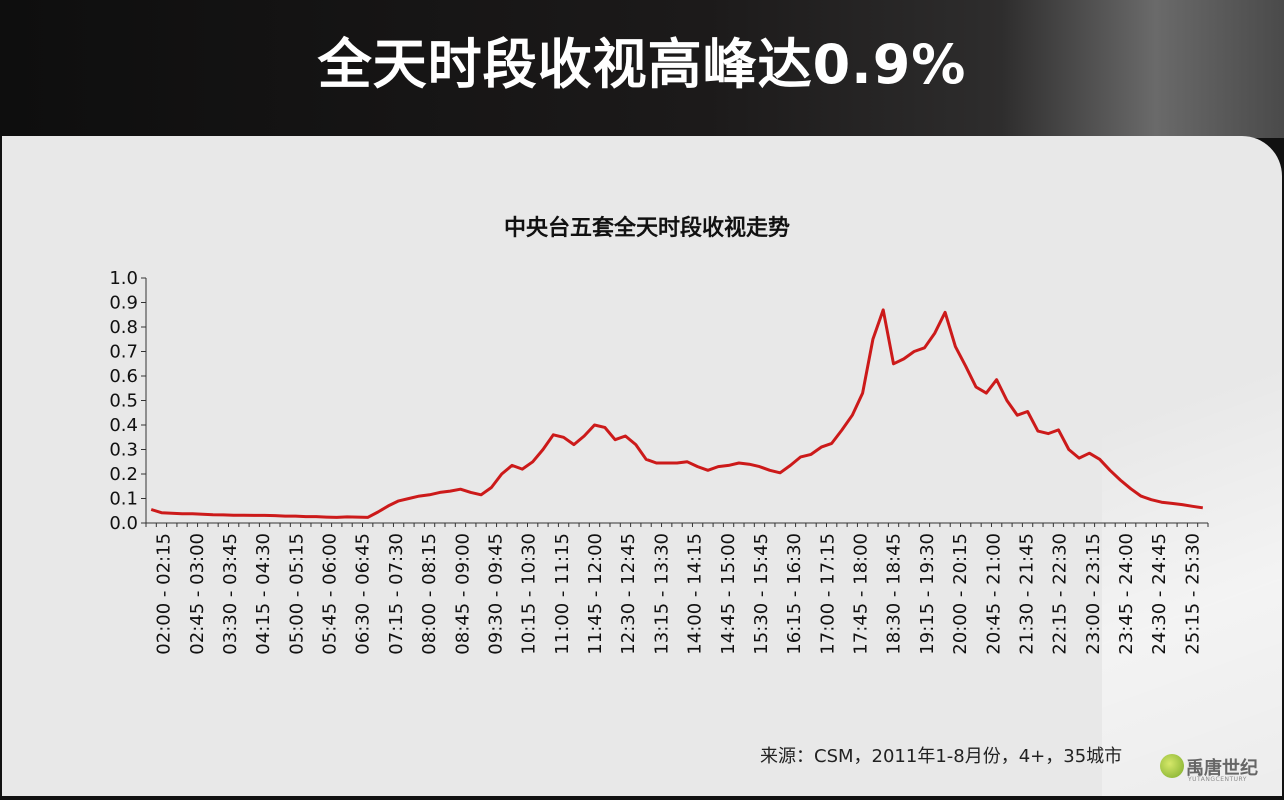 This screenshot has height=800, width=1284. Describe the element at coordinates (495, 594) in the screenshot. I see `x-tick-label: 09:30 - 09:45` at that location.